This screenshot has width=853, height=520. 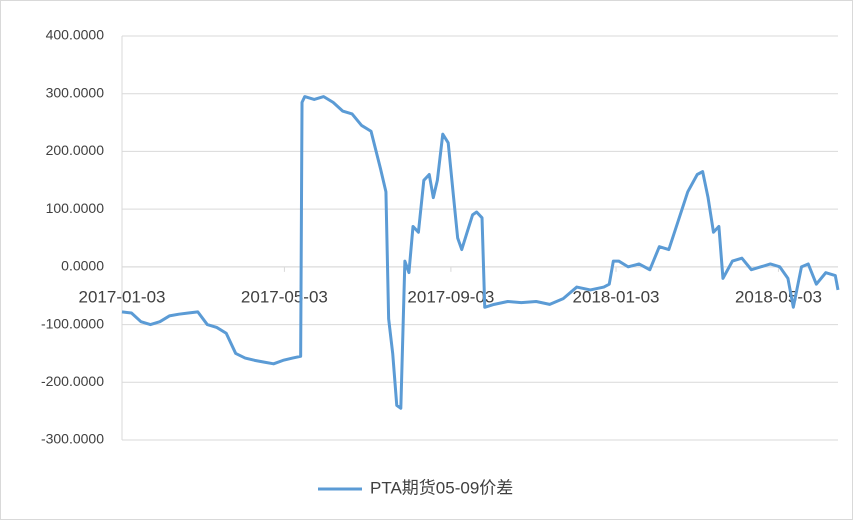 What do you see at coordinates (450, 296) in the screenshot?
I see `x-tick-label: 2017-09-03` at bounding box center [450, 296].